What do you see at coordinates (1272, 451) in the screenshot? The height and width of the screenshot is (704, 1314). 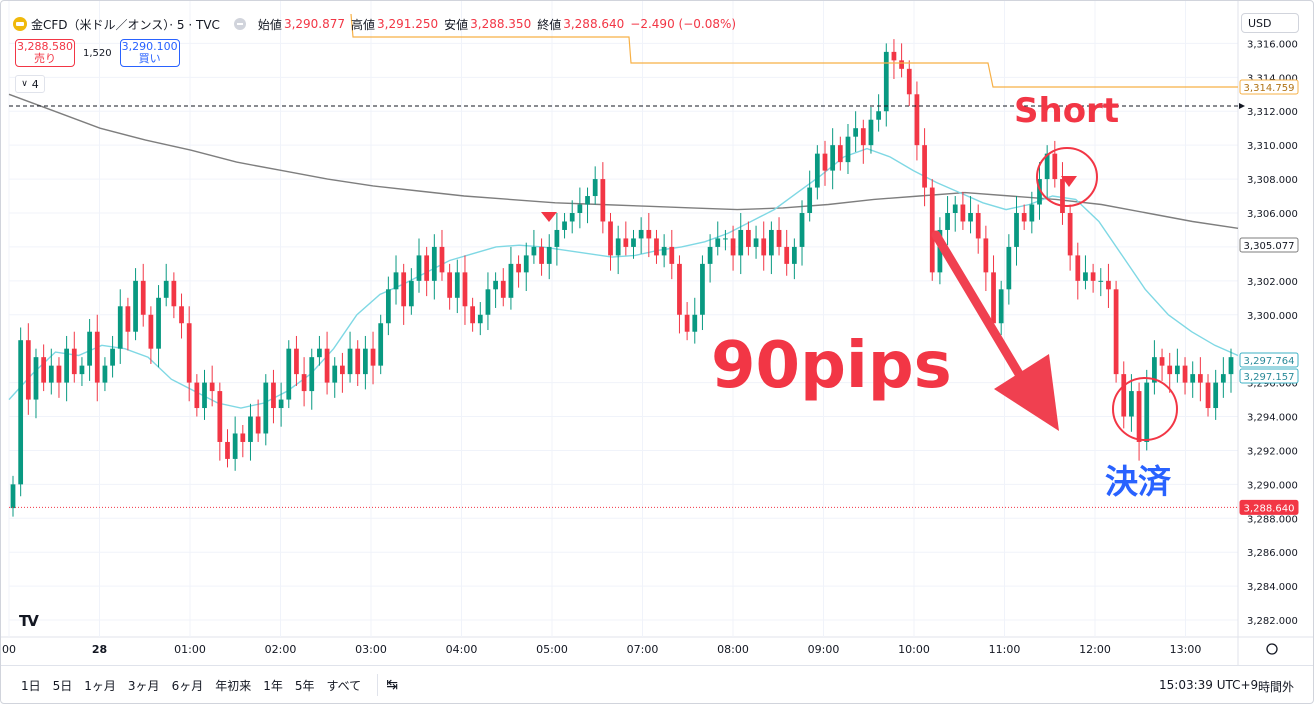 I see `price-tick-label: 3,292.000` at bounding box center [1272, 451].